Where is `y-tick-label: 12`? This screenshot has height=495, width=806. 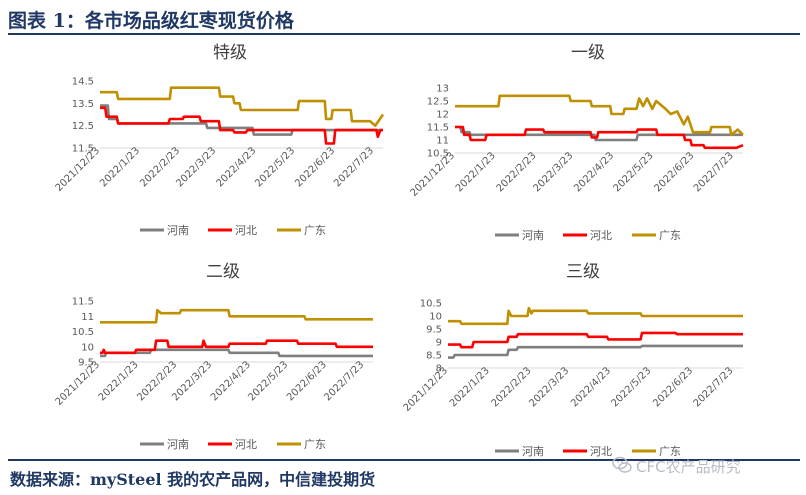
y-tick-label: 12 is located at coordinates (442, 115).